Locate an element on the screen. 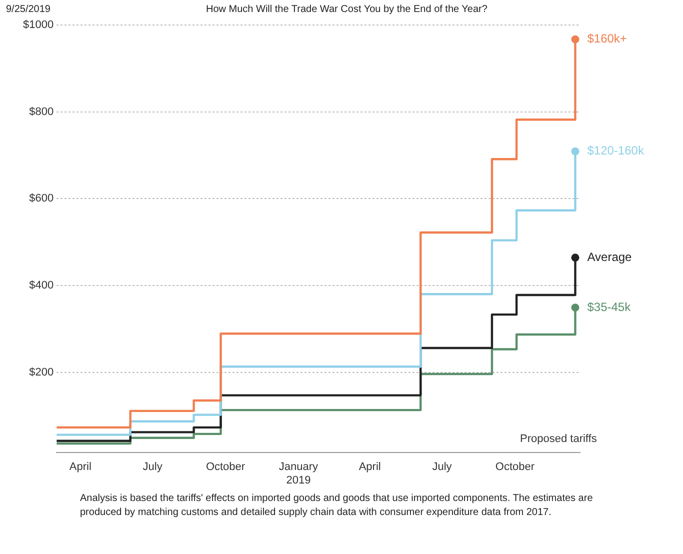 Image resolution: width=683 pixels, height=554 pixels. series-label: $35-45k is located at coordinates (609, 307).